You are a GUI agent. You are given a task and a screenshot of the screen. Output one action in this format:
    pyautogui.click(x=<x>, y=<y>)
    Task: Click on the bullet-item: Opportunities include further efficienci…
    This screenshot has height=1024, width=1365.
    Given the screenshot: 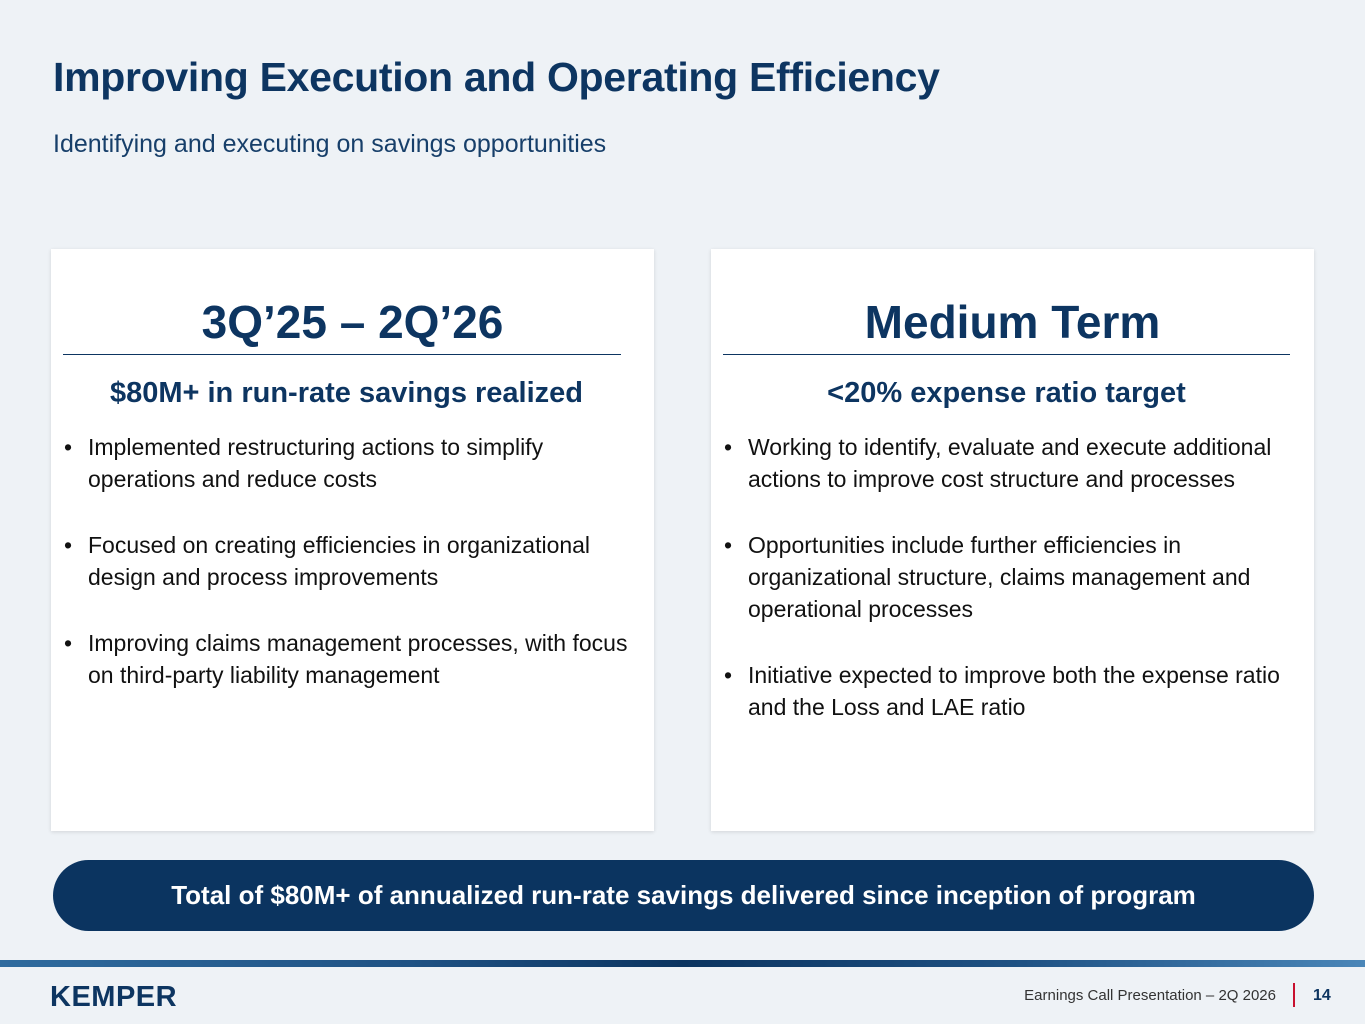 What is the action you would take?
    pyautogui.click(x=1009, y=577)
    